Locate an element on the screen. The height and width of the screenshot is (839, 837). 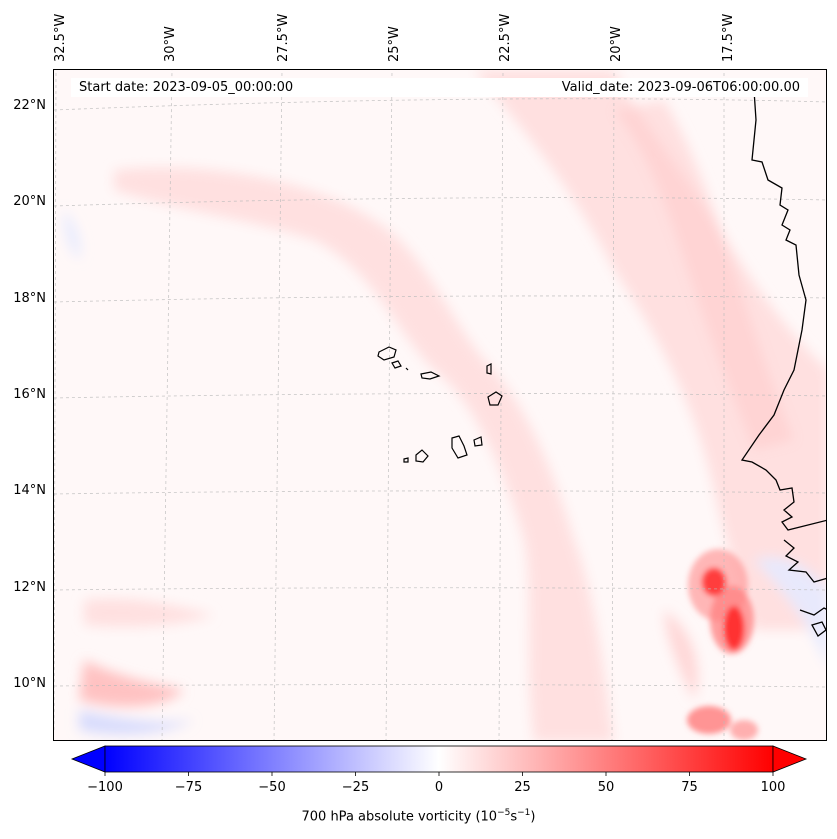
colorbar-tick-label: −50 is located at coordinates (272, 787).